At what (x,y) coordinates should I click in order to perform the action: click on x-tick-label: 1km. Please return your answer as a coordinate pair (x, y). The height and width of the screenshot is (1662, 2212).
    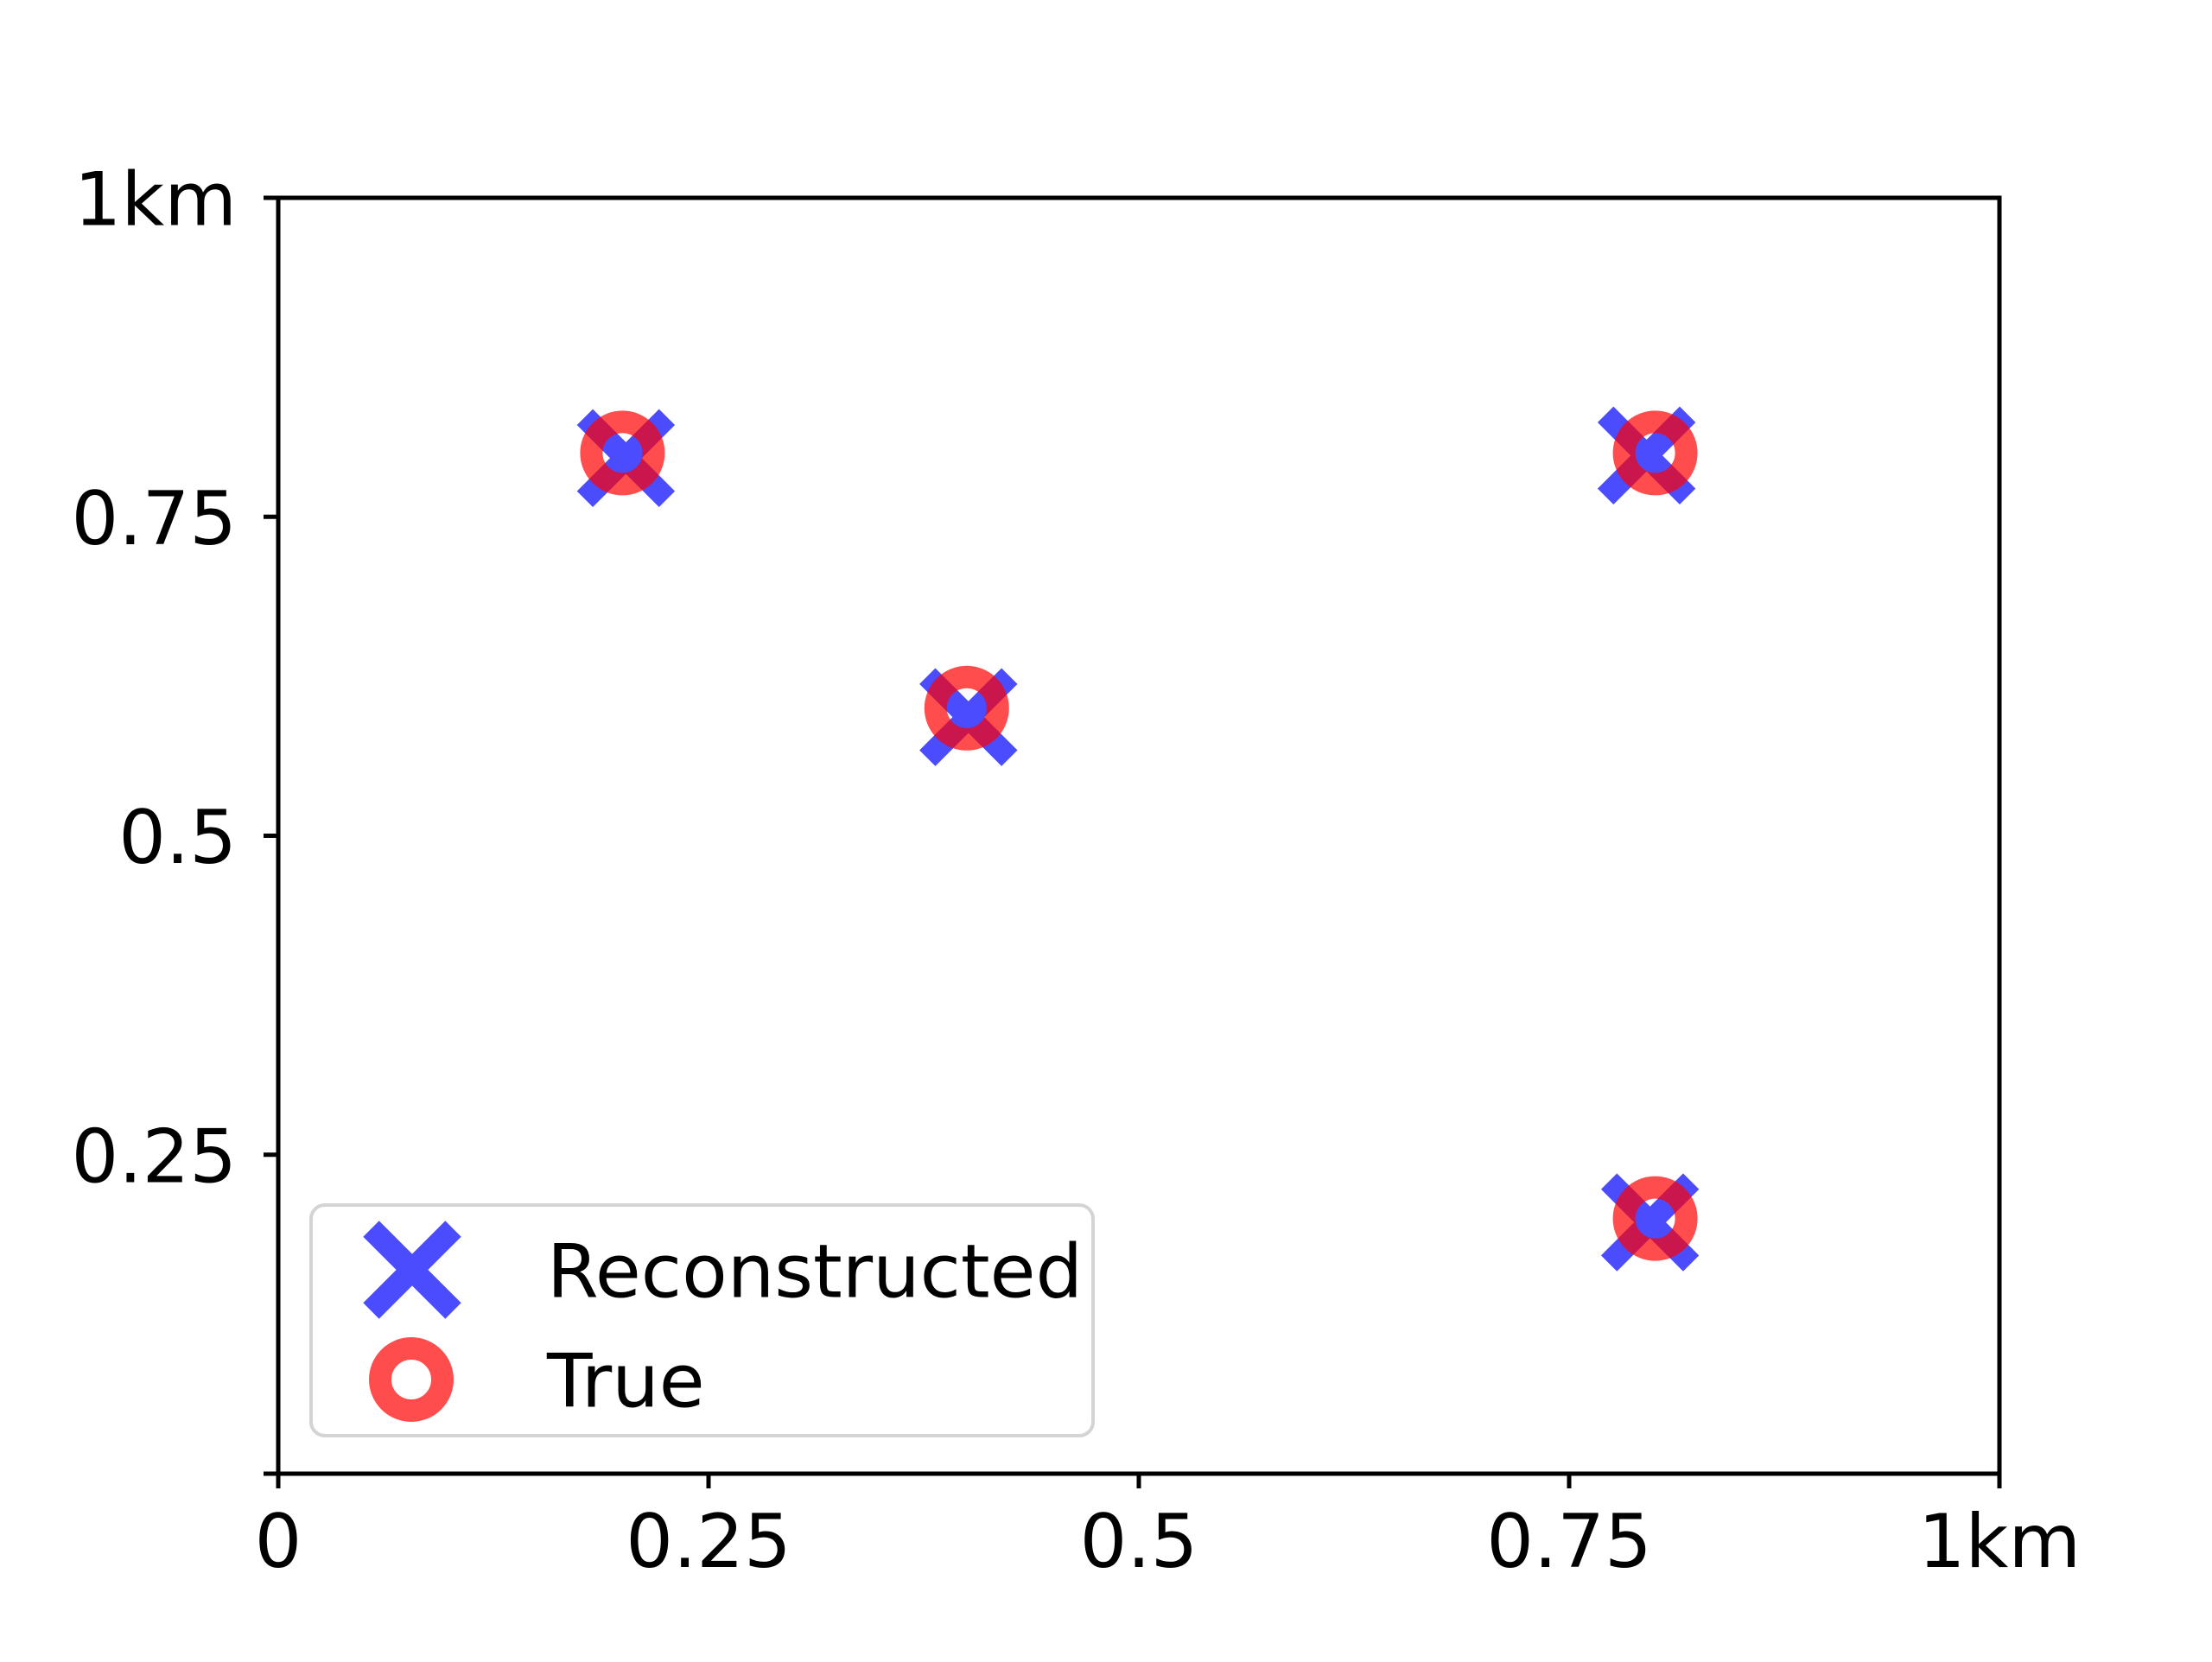
    Looking at the image, I should click on (1999, 1542).